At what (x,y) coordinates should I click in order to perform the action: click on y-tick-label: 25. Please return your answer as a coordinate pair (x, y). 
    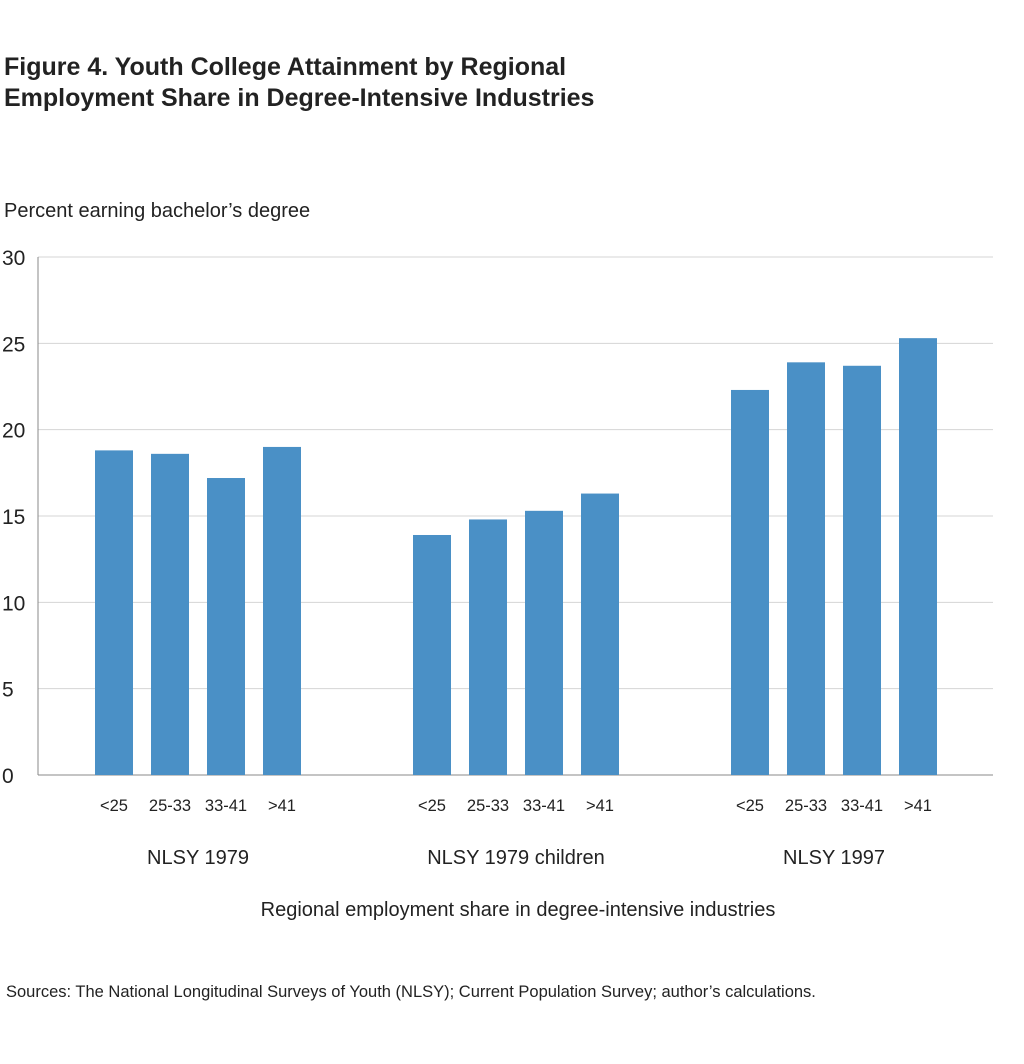
    Looking at the image, I should click on (13, 344).